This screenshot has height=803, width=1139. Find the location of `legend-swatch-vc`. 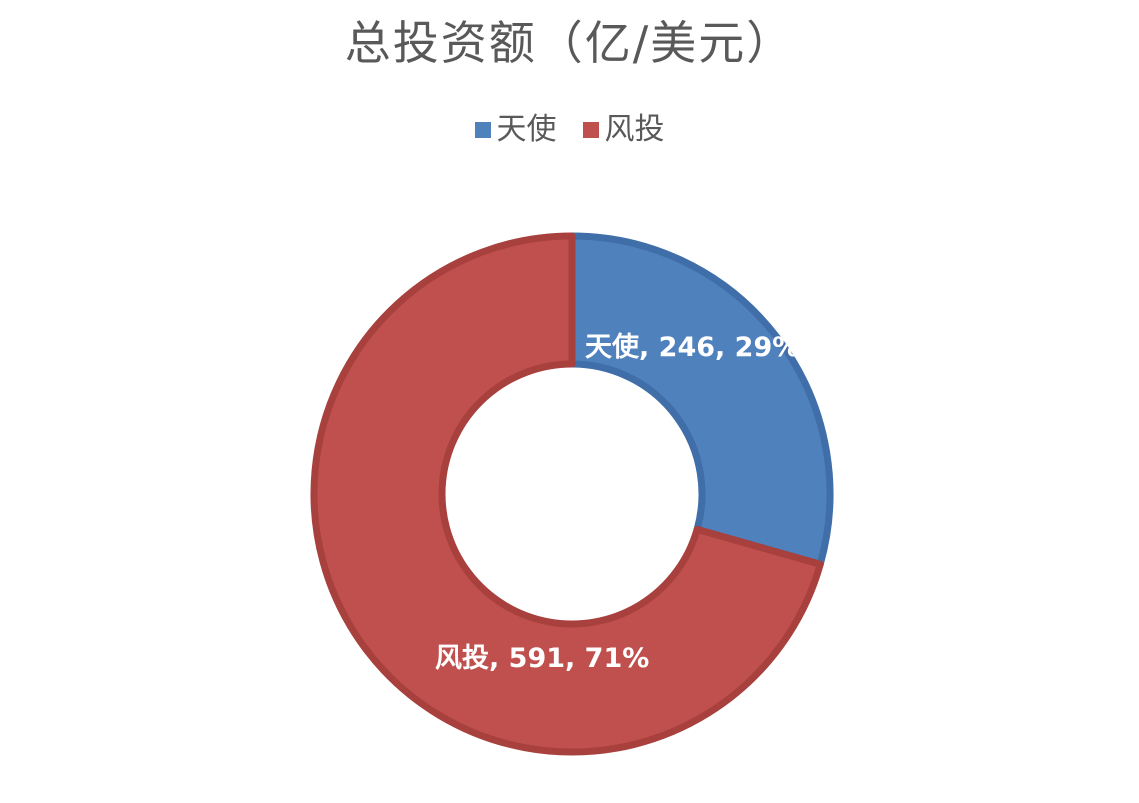

legend-swatch-vc is located at coordinates (590, 130).